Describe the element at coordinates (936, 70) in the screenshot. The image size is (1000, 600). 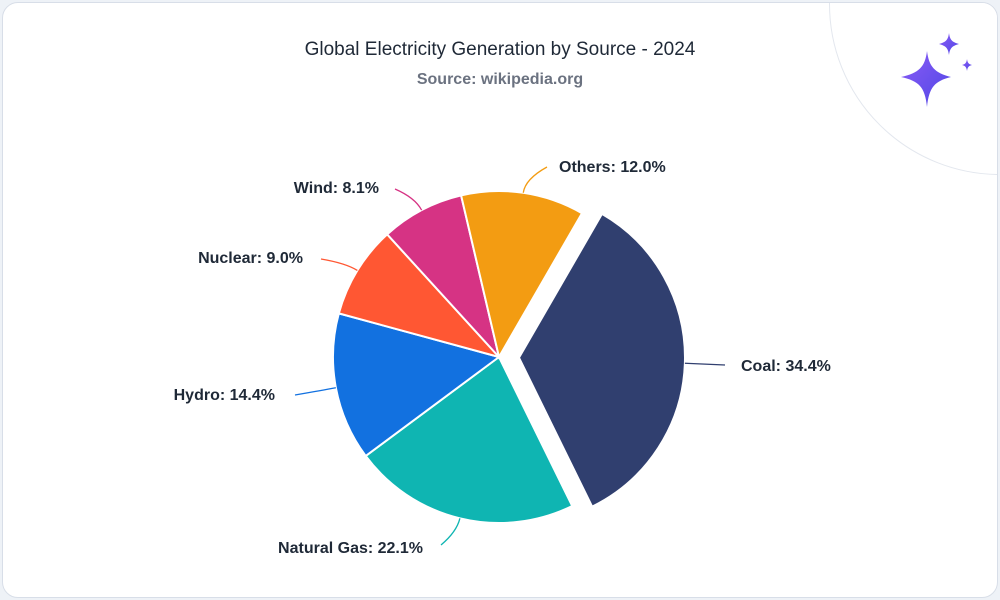
I see `sparkle-icon` at that location.